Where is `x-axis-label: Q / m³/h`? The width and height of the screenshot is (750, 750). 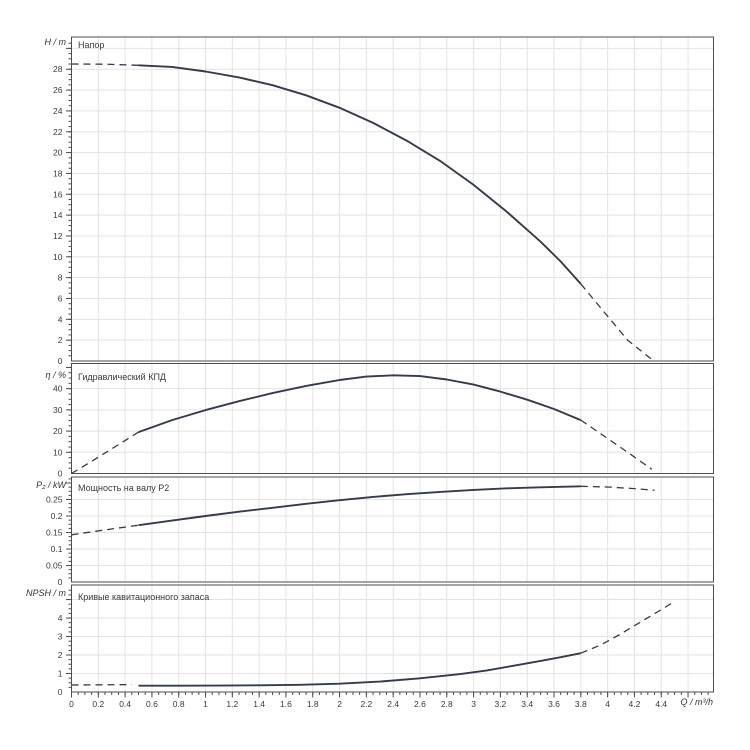 x-axis-label: Q / m³/h is located at coordinates (696, 702).